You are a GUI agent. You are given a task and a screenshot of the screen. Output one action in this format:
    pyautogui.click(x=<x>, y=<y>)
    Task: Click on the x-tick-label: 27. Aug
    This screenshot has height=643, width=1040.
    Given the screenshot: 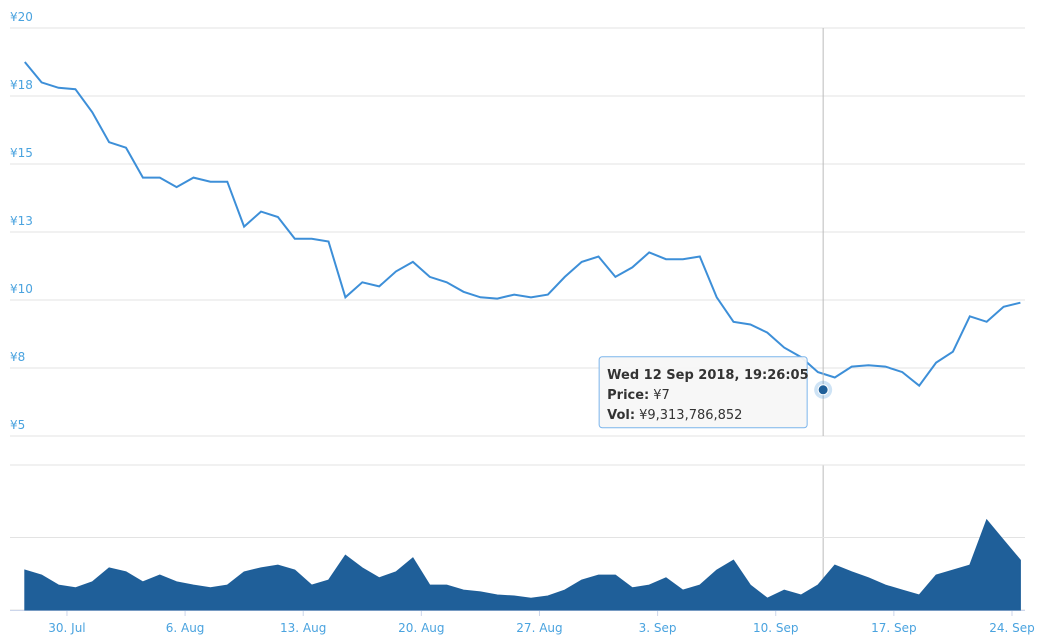 What is the action you would take?
    pyautogui.click(x=539, y=628)
    